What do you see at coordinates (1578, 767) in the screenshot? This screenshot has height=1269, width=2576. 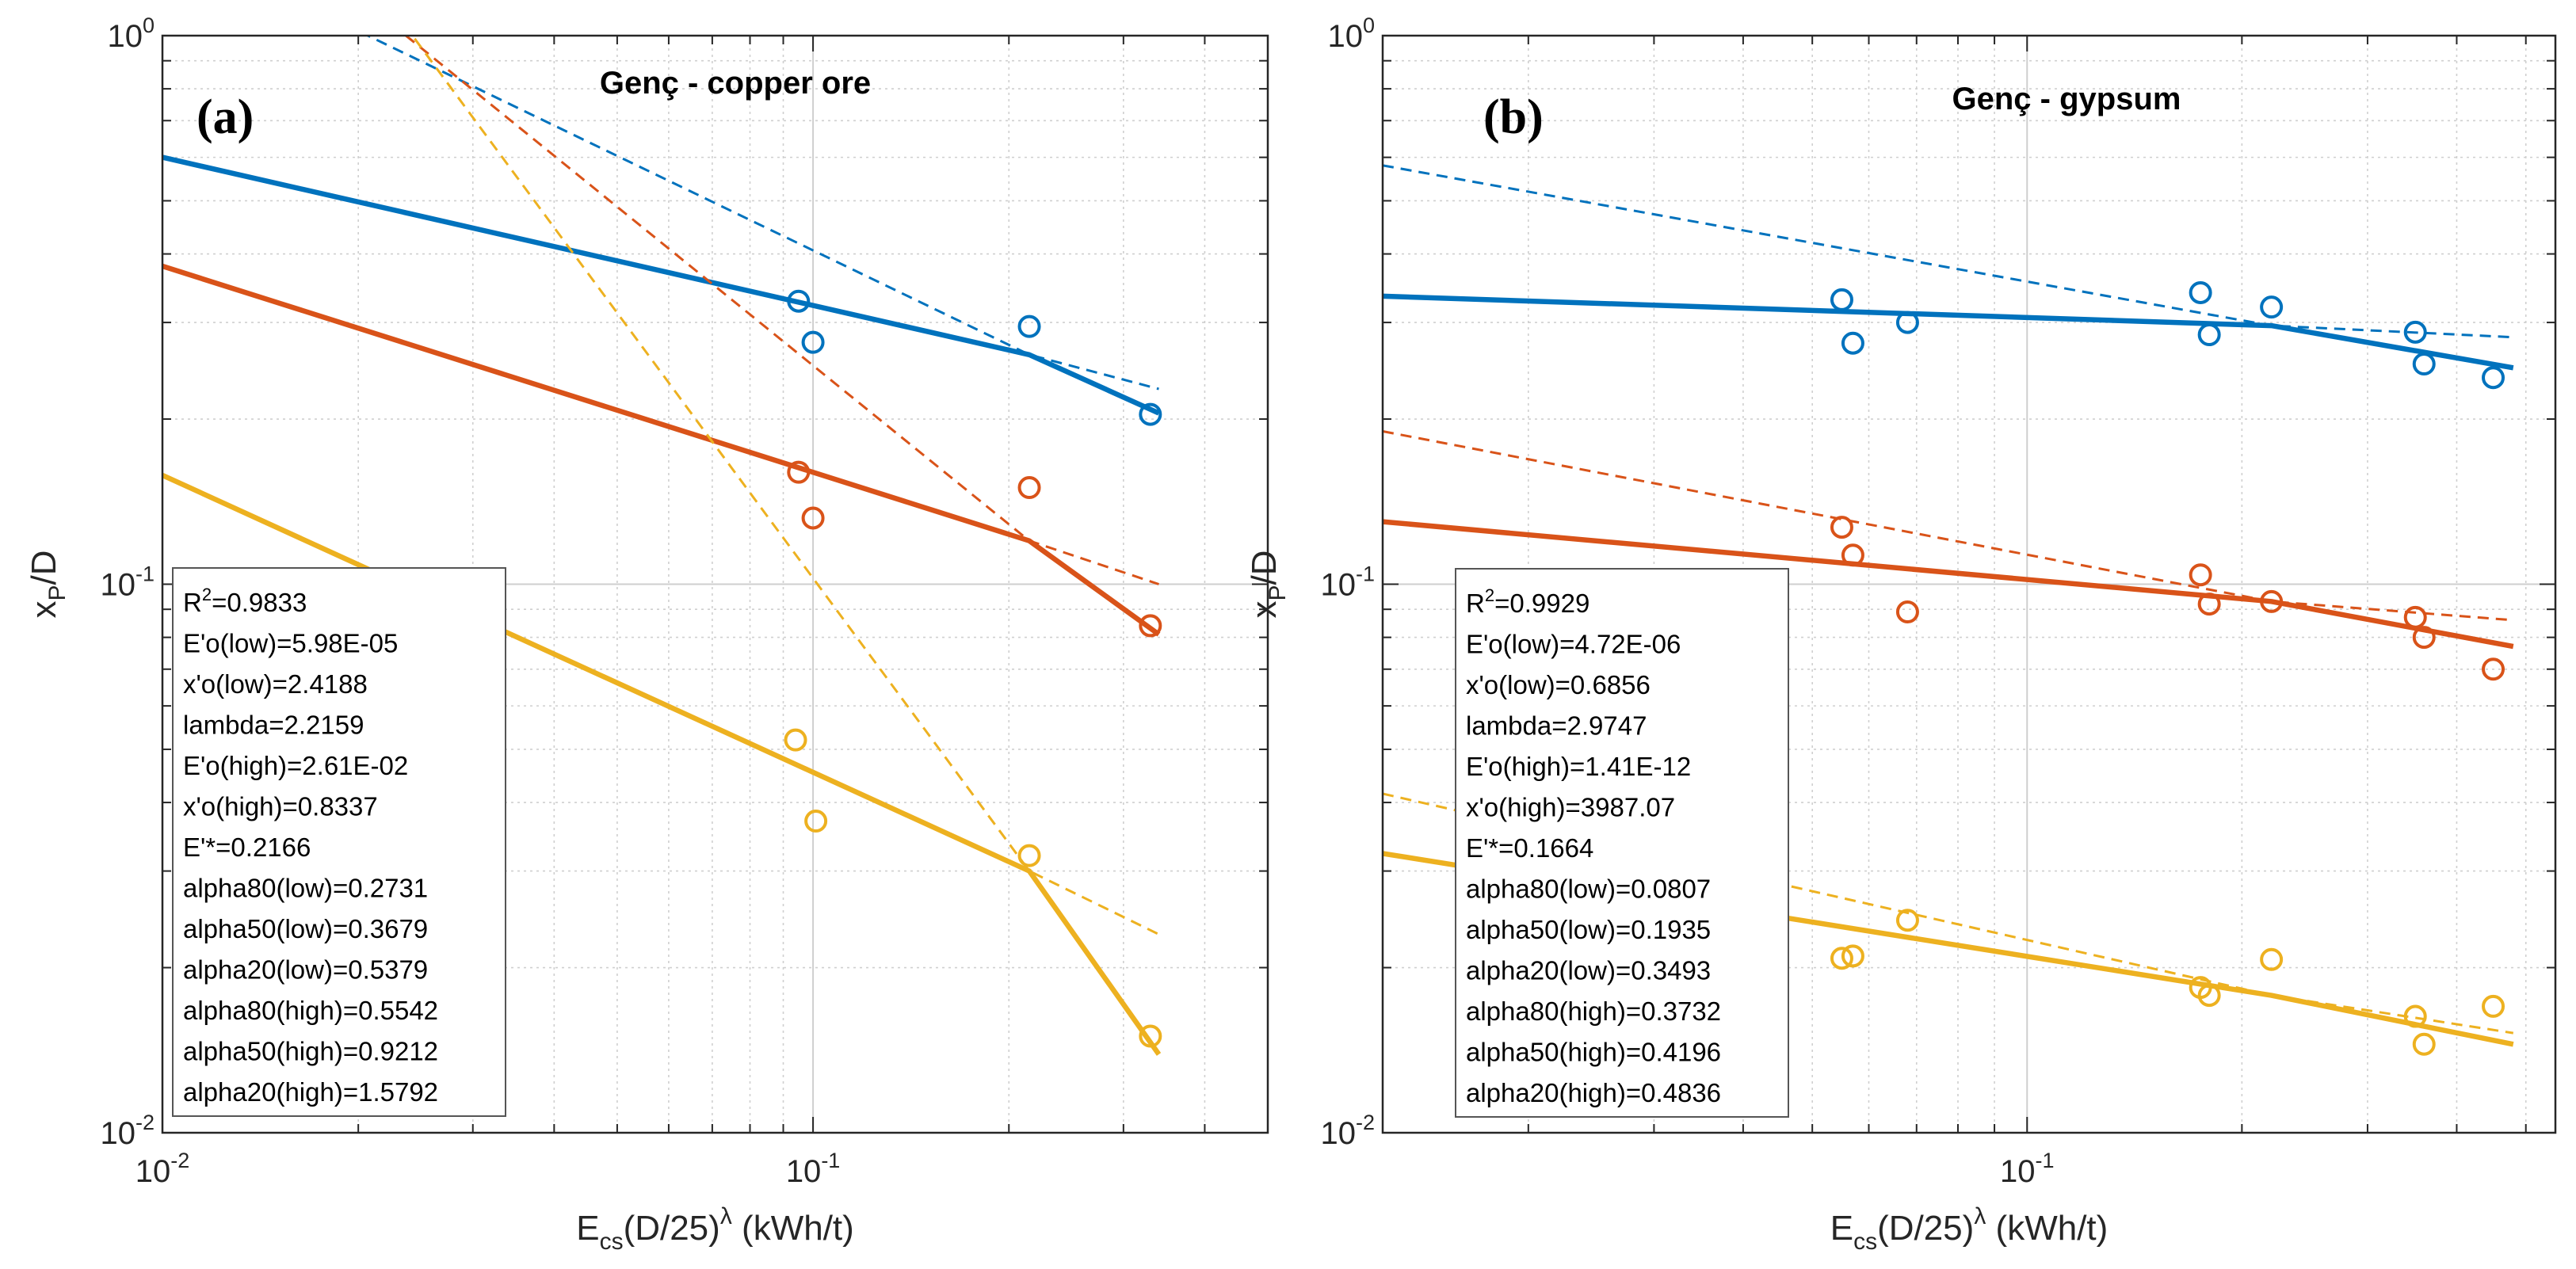 I see `parameter-line: E'o(high)=1.41E-12` at bounding box center [1578, 767].